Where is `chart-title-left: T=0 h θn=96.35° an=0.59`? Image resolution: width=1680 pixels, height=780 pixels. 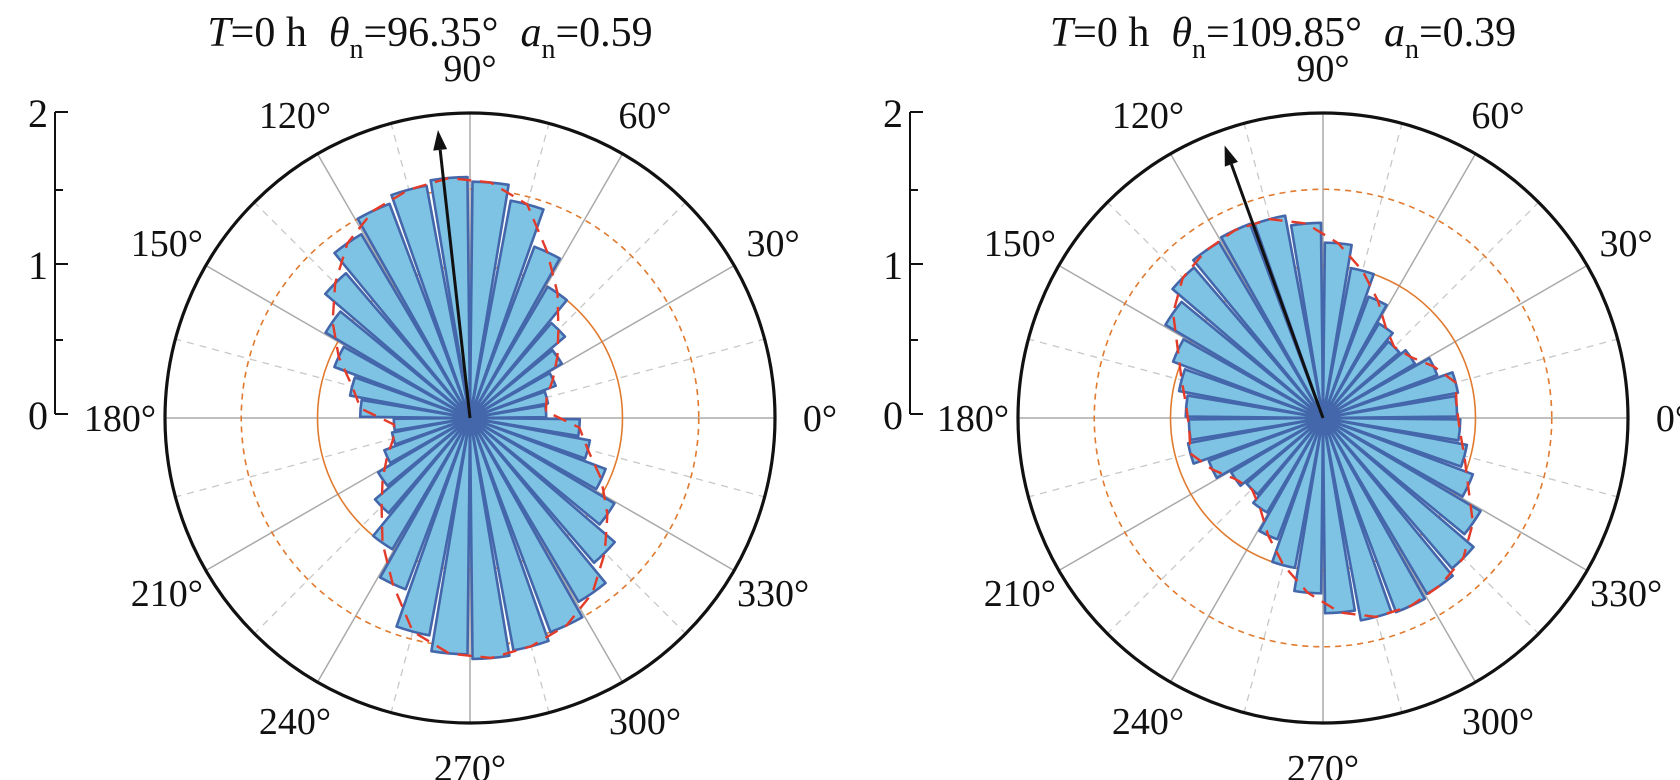 chart-title-left: T=0 h θn=96.35° an=0.59 is located at coordinates (429, 37).